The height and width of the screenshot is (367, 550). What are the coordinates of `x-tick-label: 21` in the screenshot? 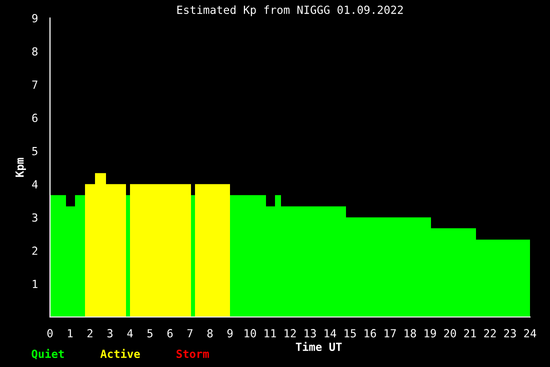 It's located at (470, 333).